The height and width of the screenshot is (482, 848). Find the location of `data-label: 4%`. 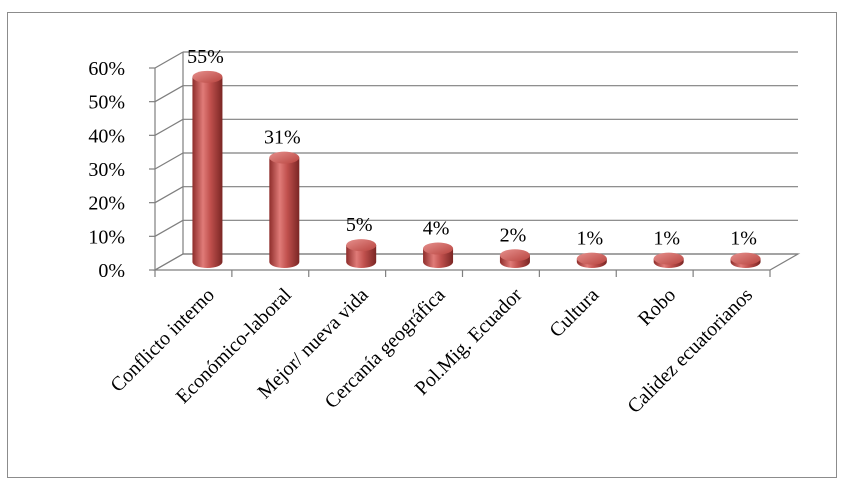

data-label: 4% is located at coordinates (436, 229).